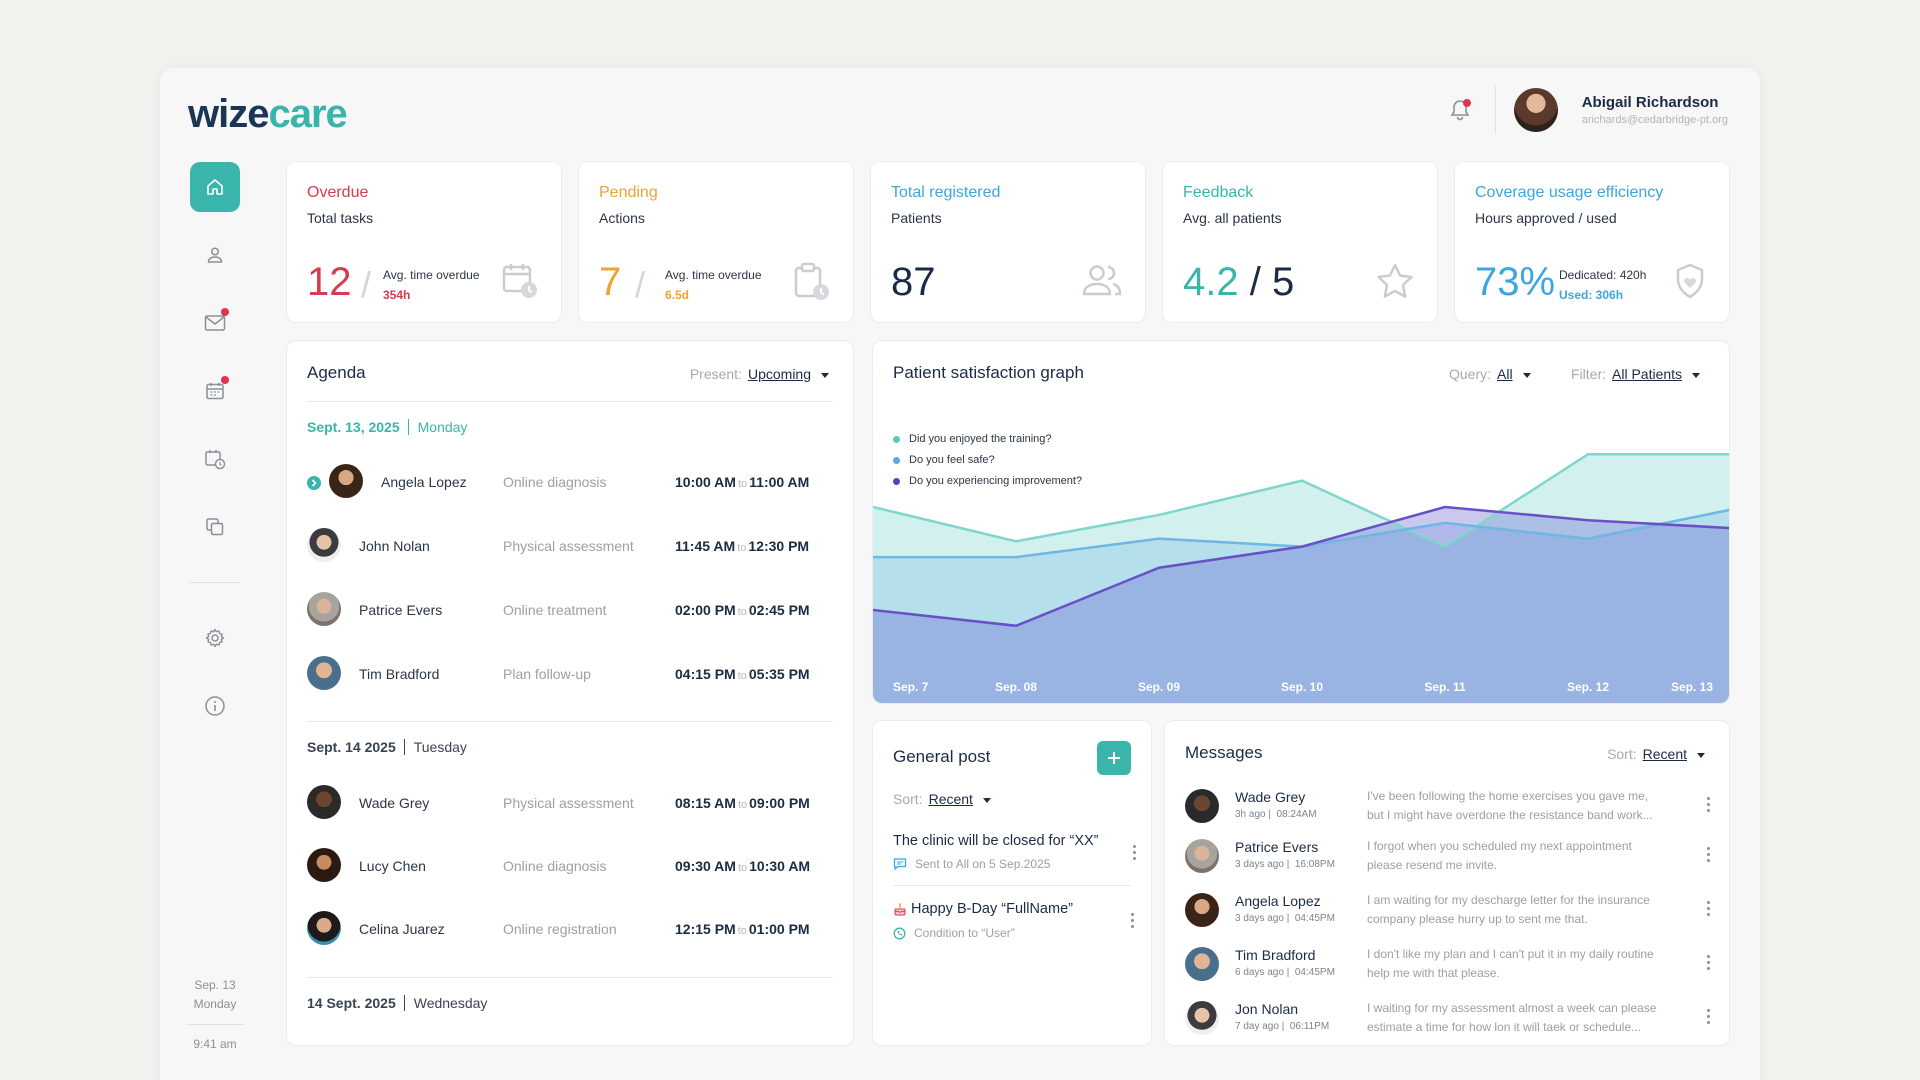 Image resolution: width=1920 pixels, height=1080 pixels. What do you see at coordinates (942, 756) in the screenshot?
I see `general-post-title: General post` at bounding box center [942, 756].